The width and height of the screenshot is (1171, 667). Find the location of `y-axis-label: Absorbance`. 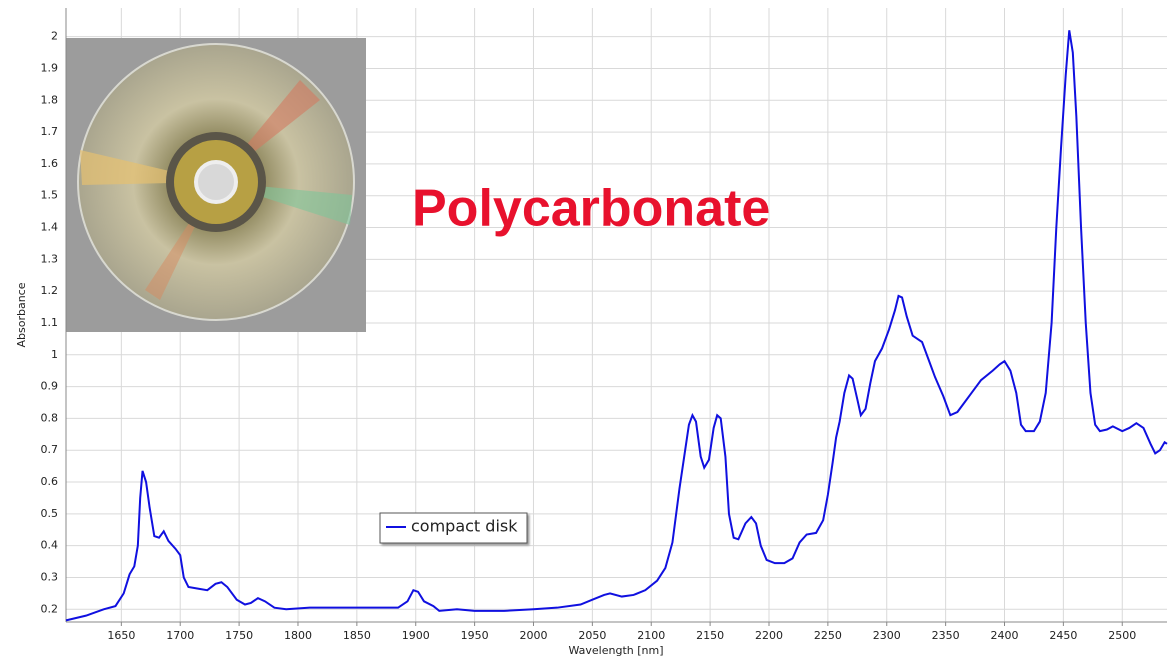

y-axis-label: Absorbance is located at coordinates (21, 314).